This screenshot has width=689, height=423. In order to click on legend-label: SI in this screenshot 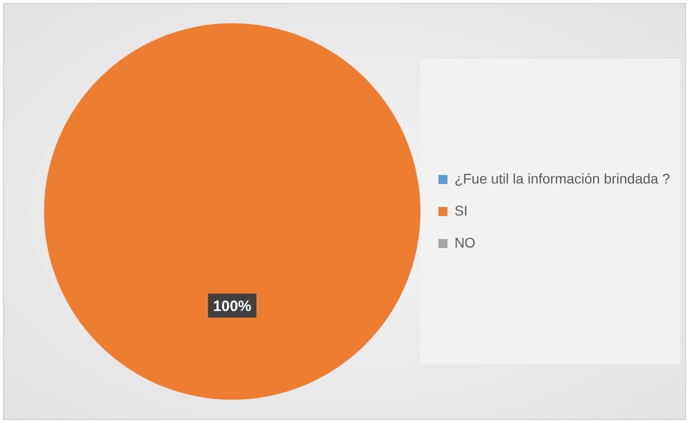, I will do `click(461, 210)`.